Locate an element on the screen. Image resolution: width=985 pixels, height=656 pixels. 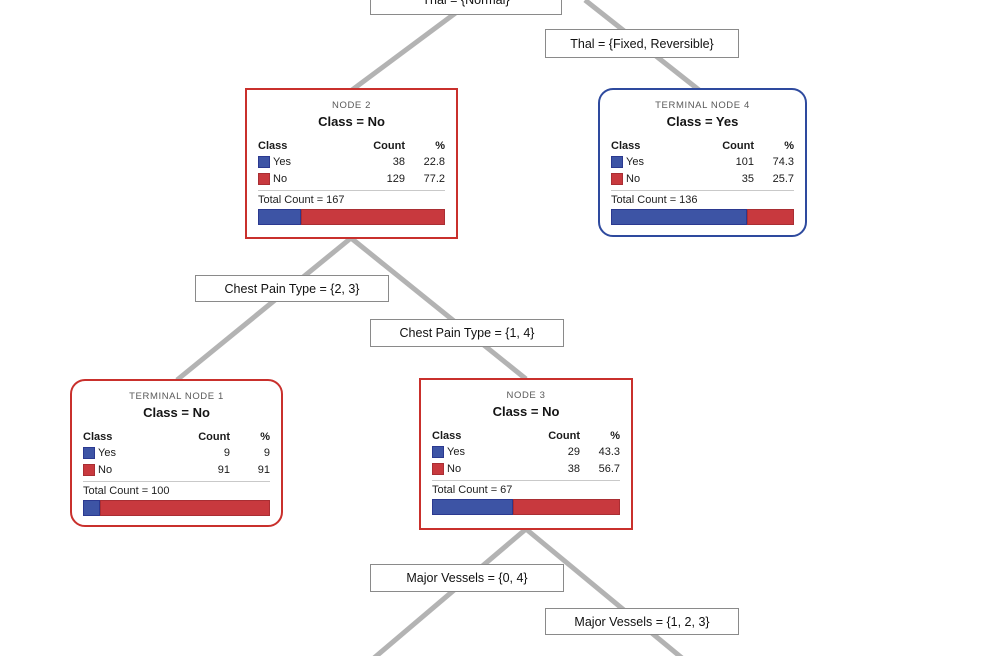
total-count-label: Total Count = 136 is located at coordinates (654, 200).